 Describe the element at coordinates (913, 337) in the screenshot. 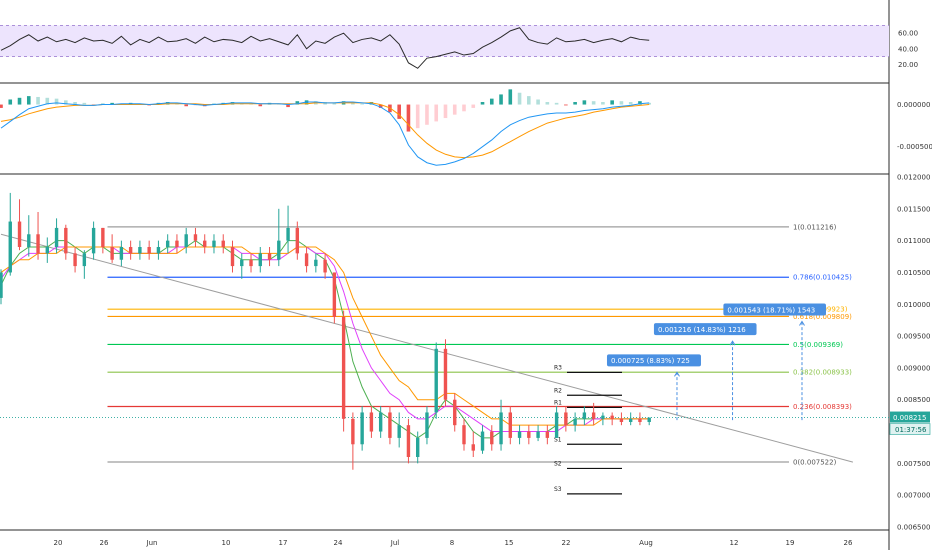

I see `price-tick-label: 0.009500` at that location.